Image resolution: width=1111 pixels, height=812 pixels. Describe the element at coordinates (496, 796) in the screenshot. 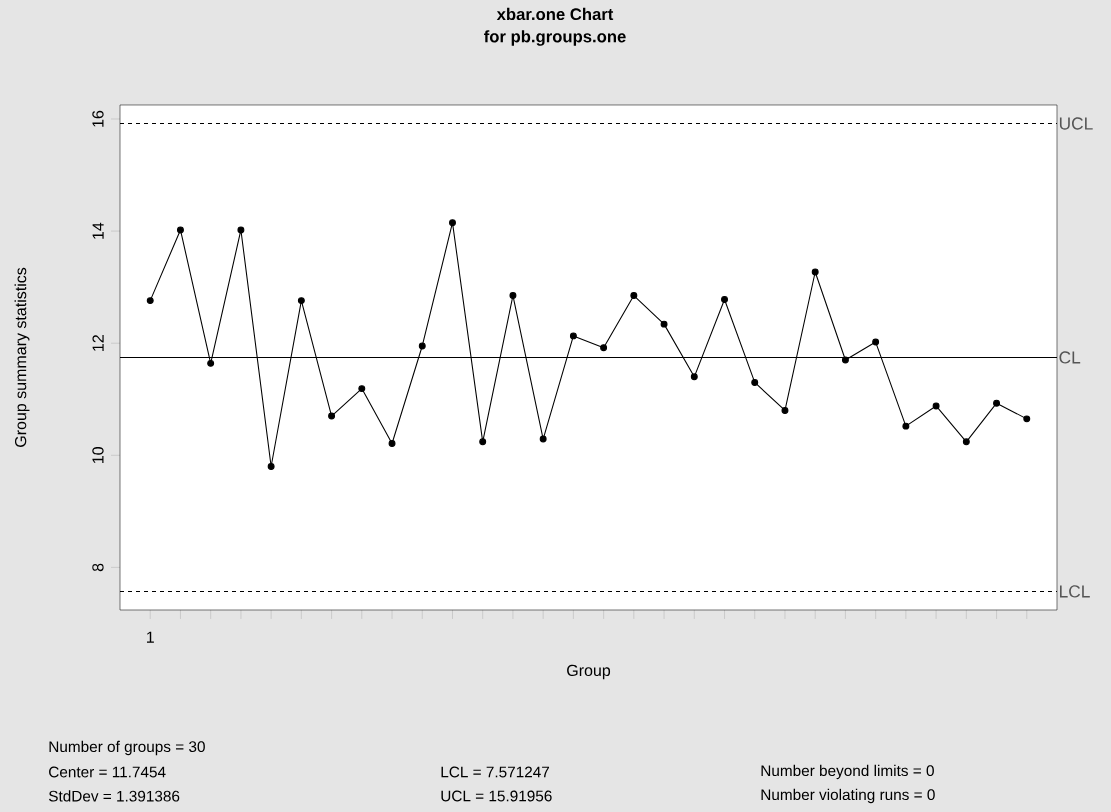

I see `text: UCL = 15.91956` at that location.